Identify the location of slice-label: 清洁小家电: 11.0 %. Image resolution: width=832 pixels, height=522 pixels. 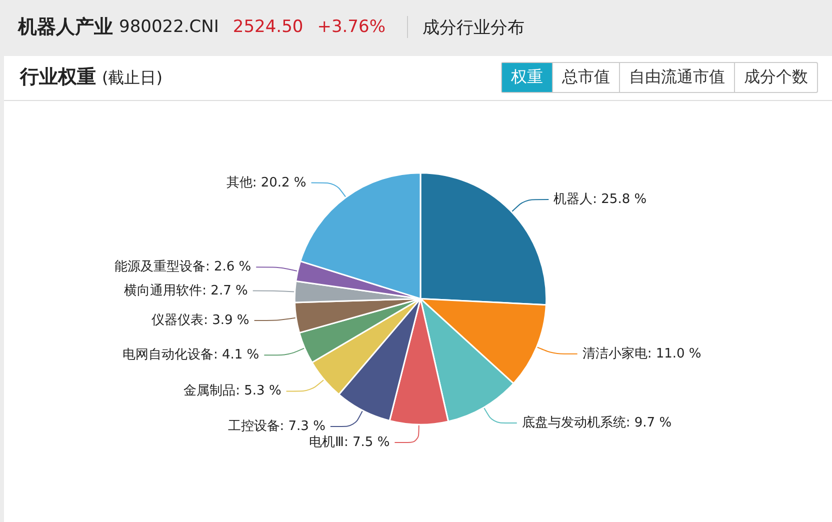
(642, 353).